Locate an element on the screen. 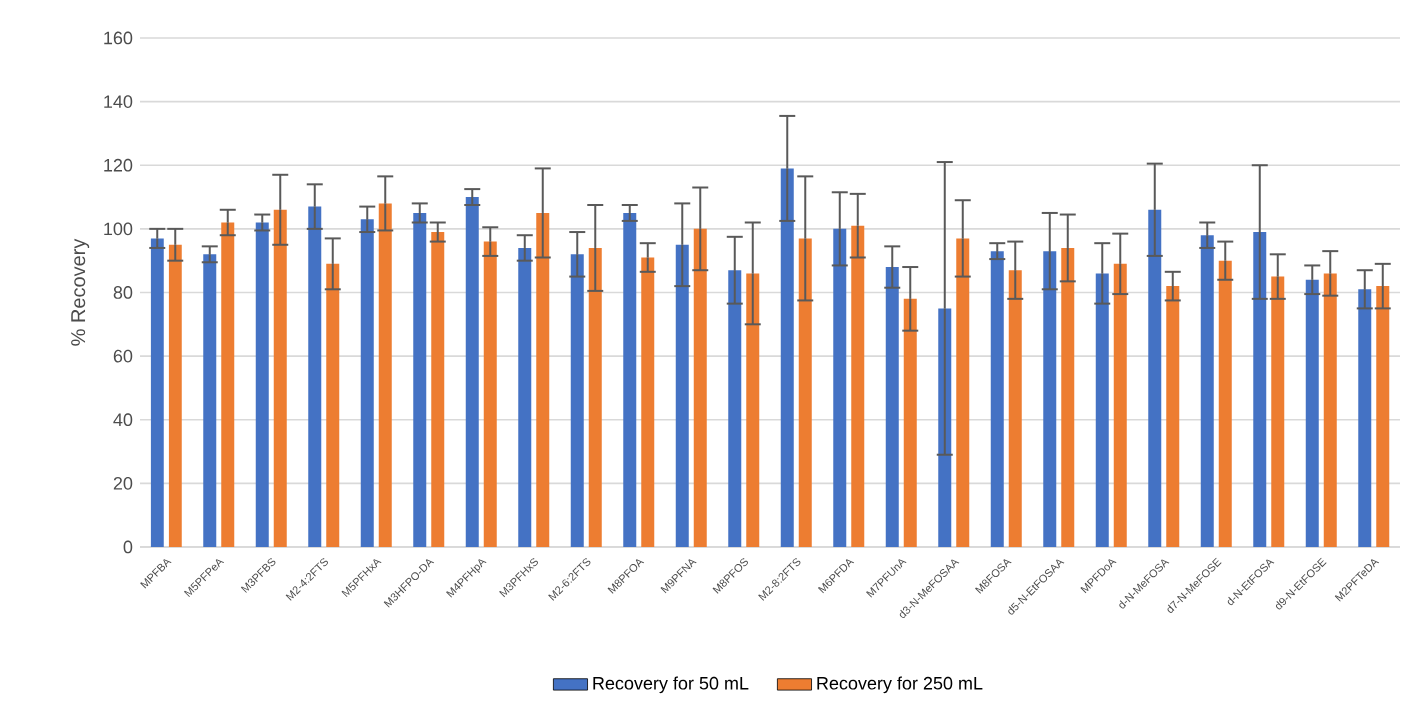 This screenshot has width=1424, height=715. y-tick-label: 120 is located at coordinates (118, 165).